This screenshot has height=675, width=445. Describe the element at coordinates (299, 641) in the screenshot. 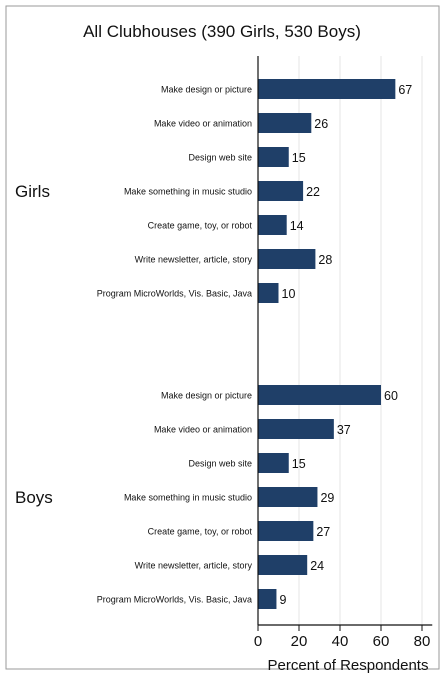

I see `x-tick-label: 20` at that location.